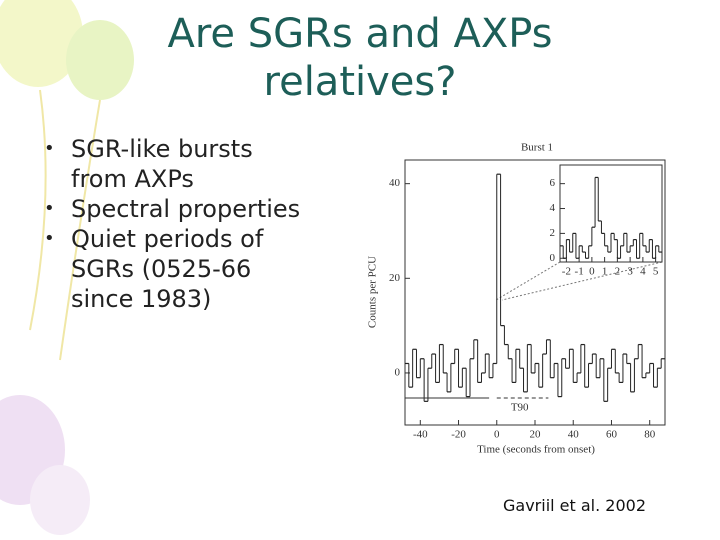  I want to click on x-tick-label: 60, so click(612, 435).